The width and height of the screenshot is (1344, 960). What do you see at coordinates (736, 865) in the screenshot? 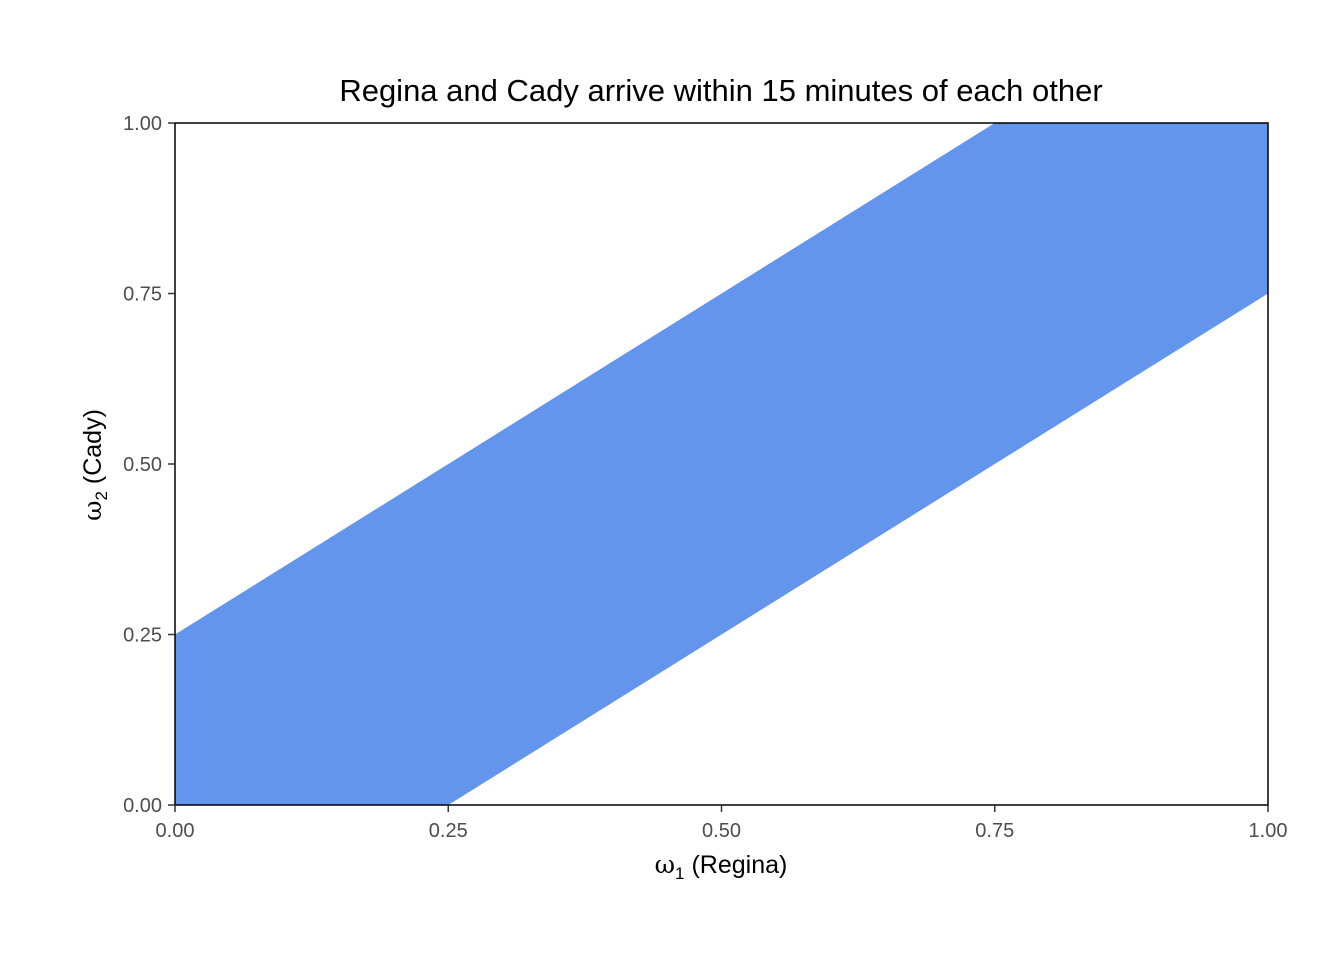
I see `x-axis-text: (Regina)` at bounding box center [736, 865].